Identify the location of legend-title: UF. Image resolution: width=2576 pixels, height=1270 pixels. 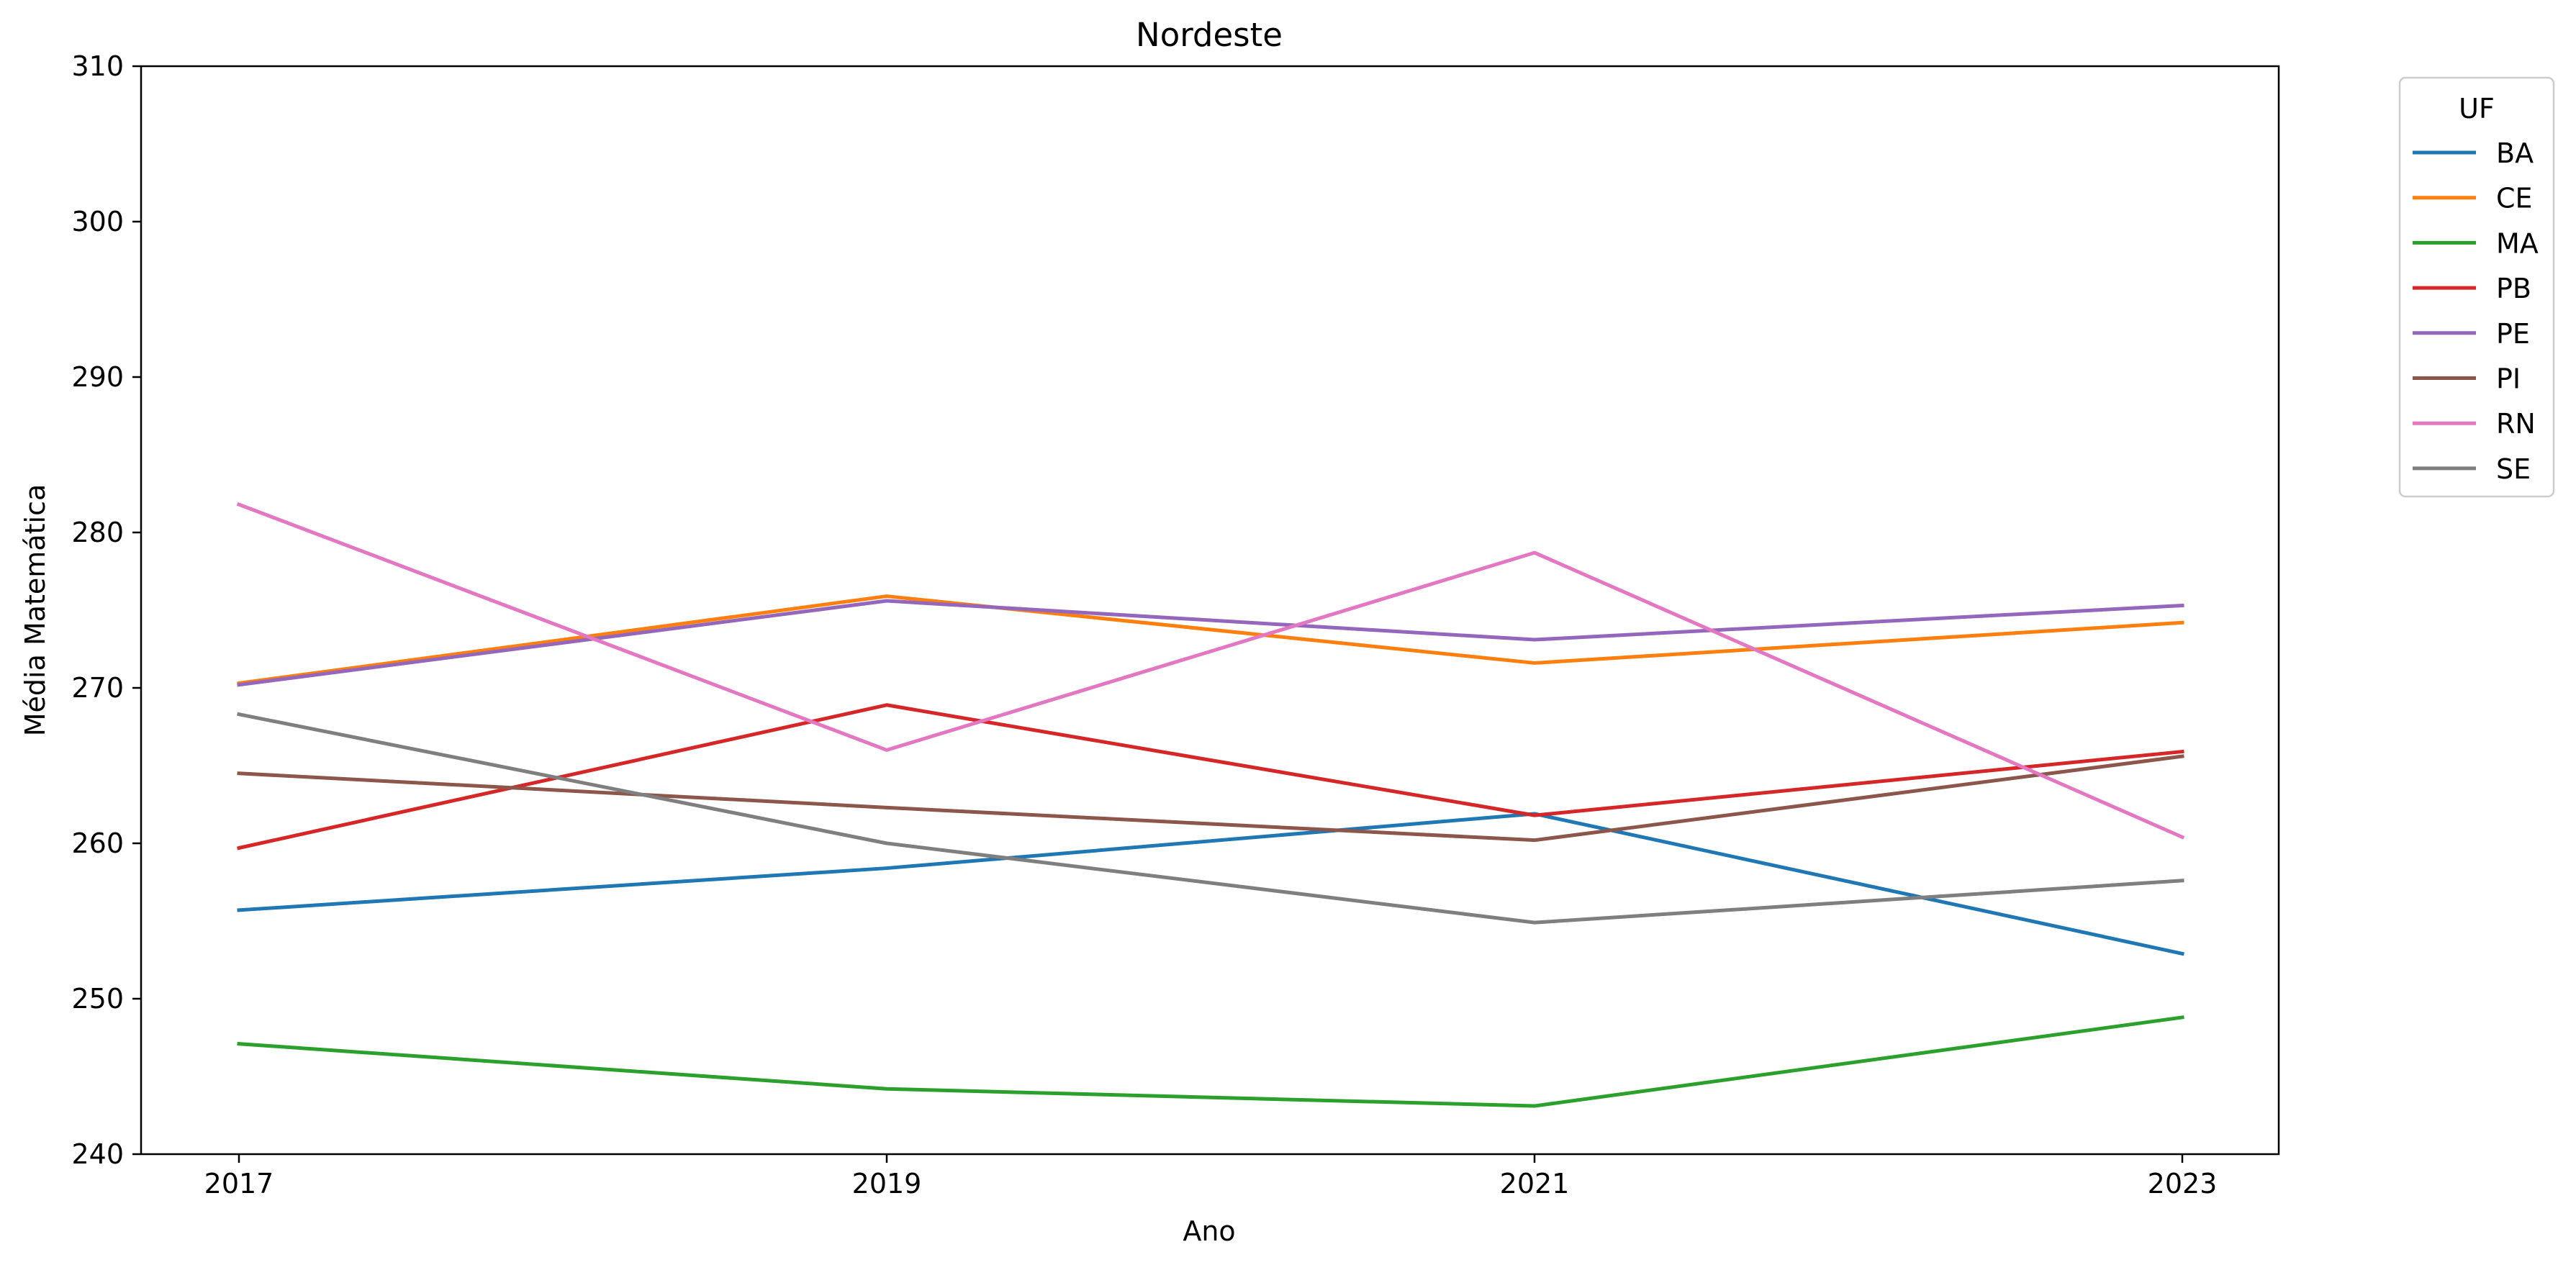
(2477, 108).